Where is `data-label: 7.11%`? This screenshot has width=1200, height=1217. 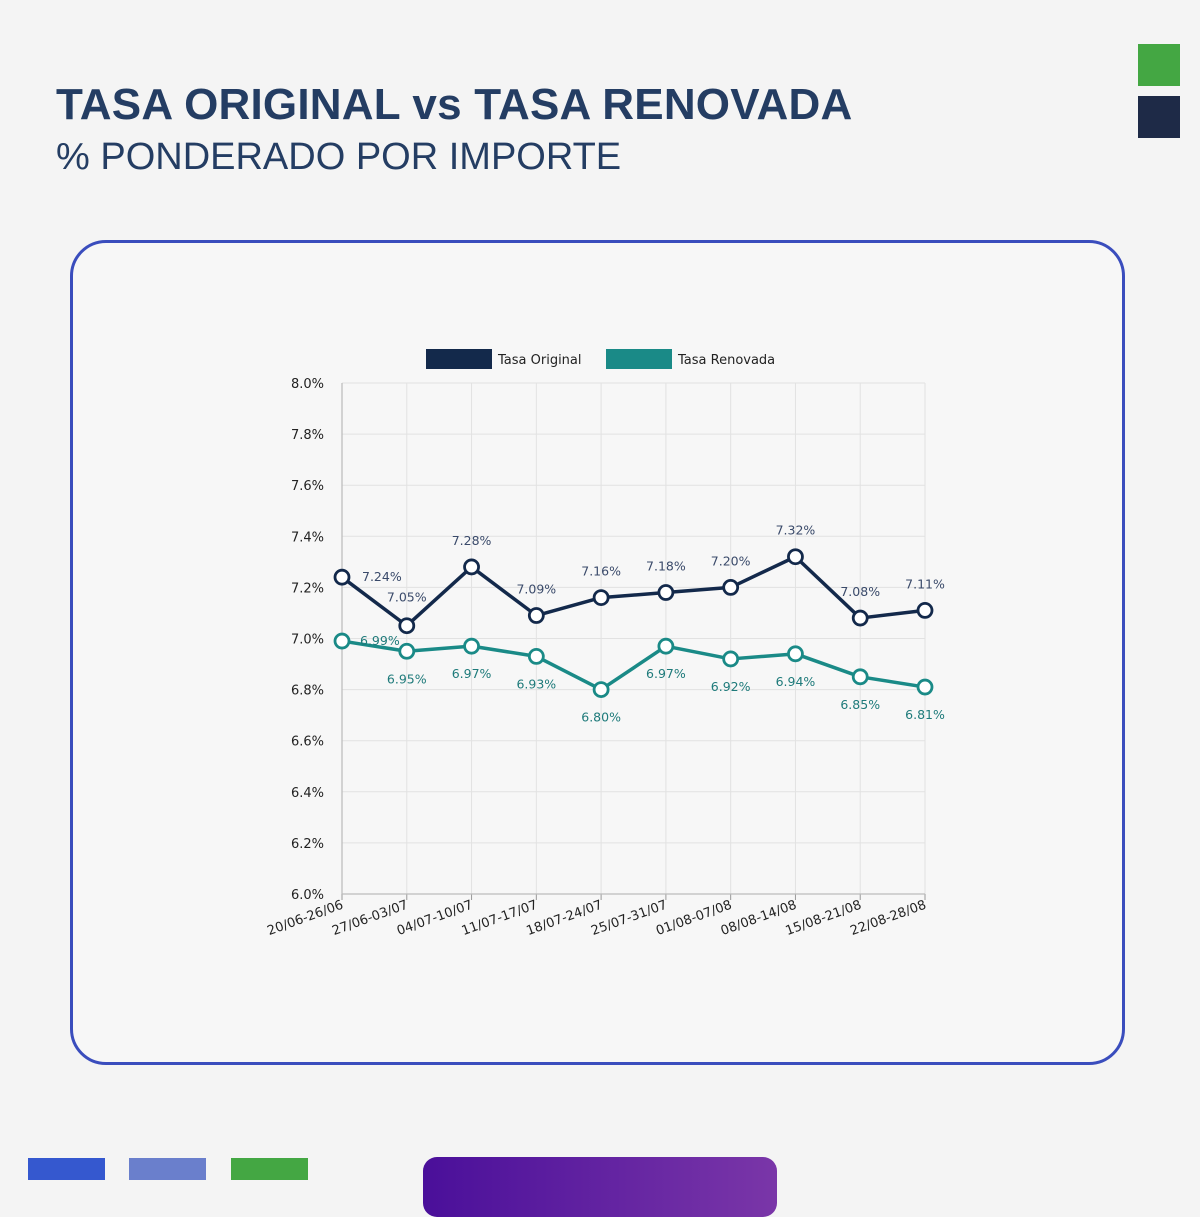
data-label: 7.11% is located at coordinates (925, 583).